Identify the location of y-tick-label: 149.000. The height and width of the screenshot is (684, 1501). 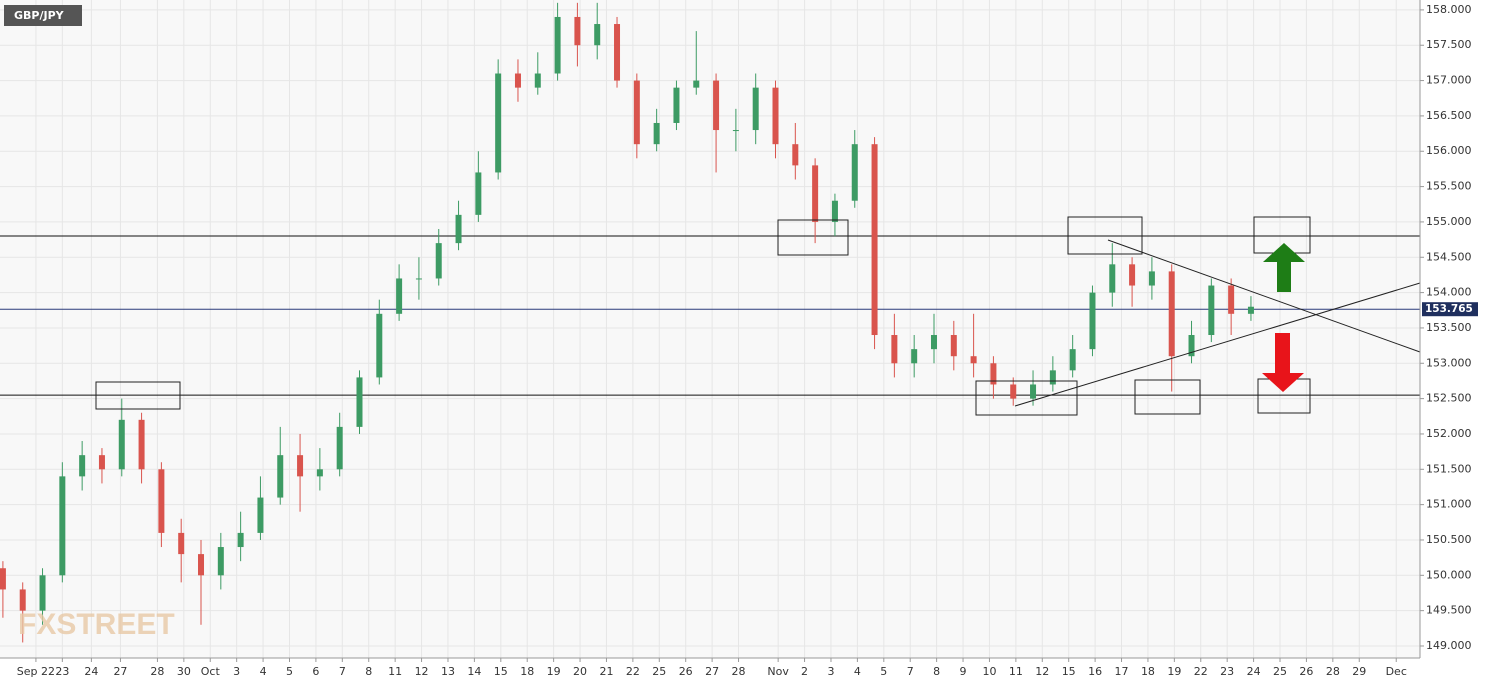
(1449, 645).